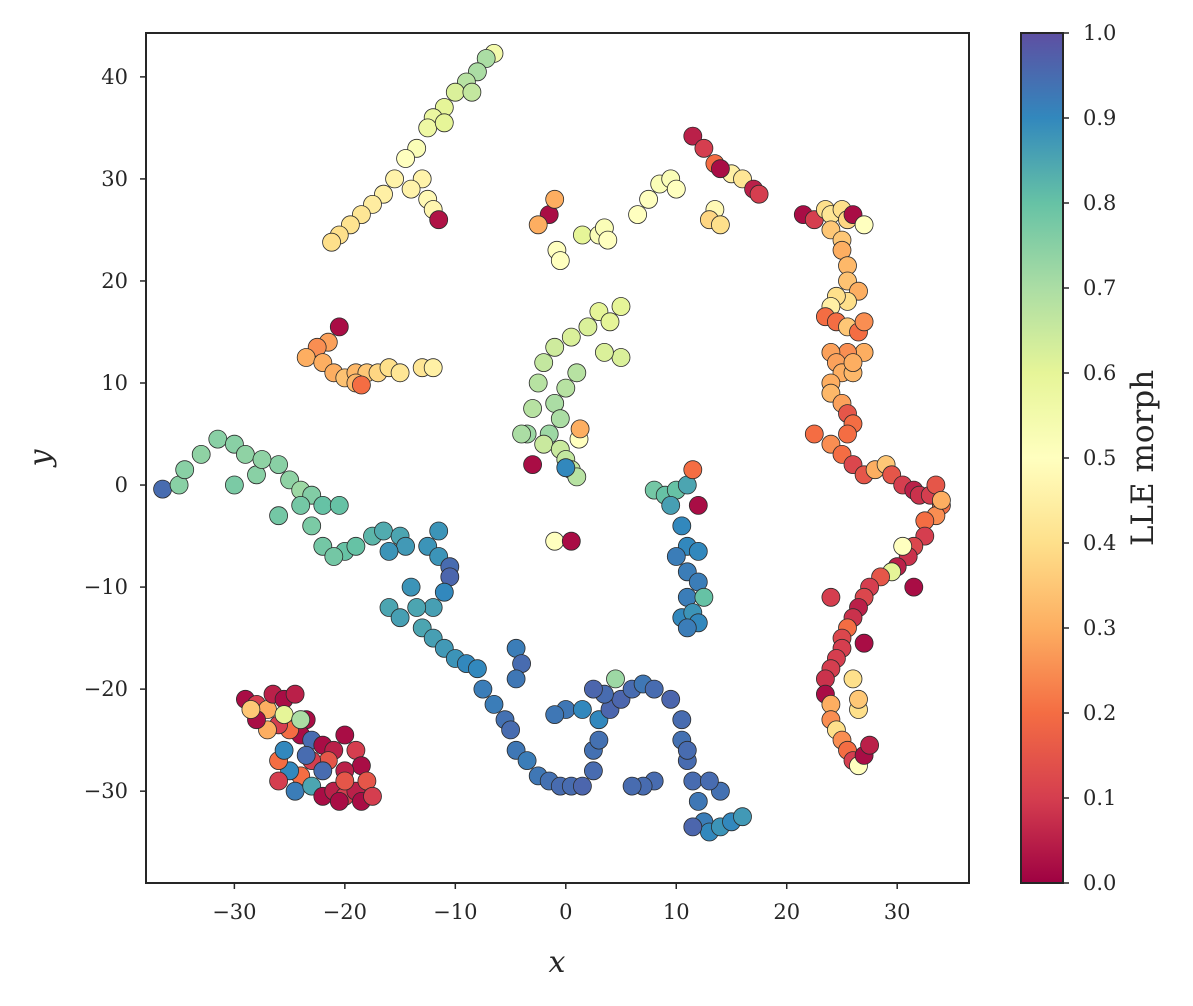 This screenshot has width=1193, height=1006. Describe the element at coordinates (1099, 883) in the screenshot. I see `colorbar-tick-label: 0.0` at that location.